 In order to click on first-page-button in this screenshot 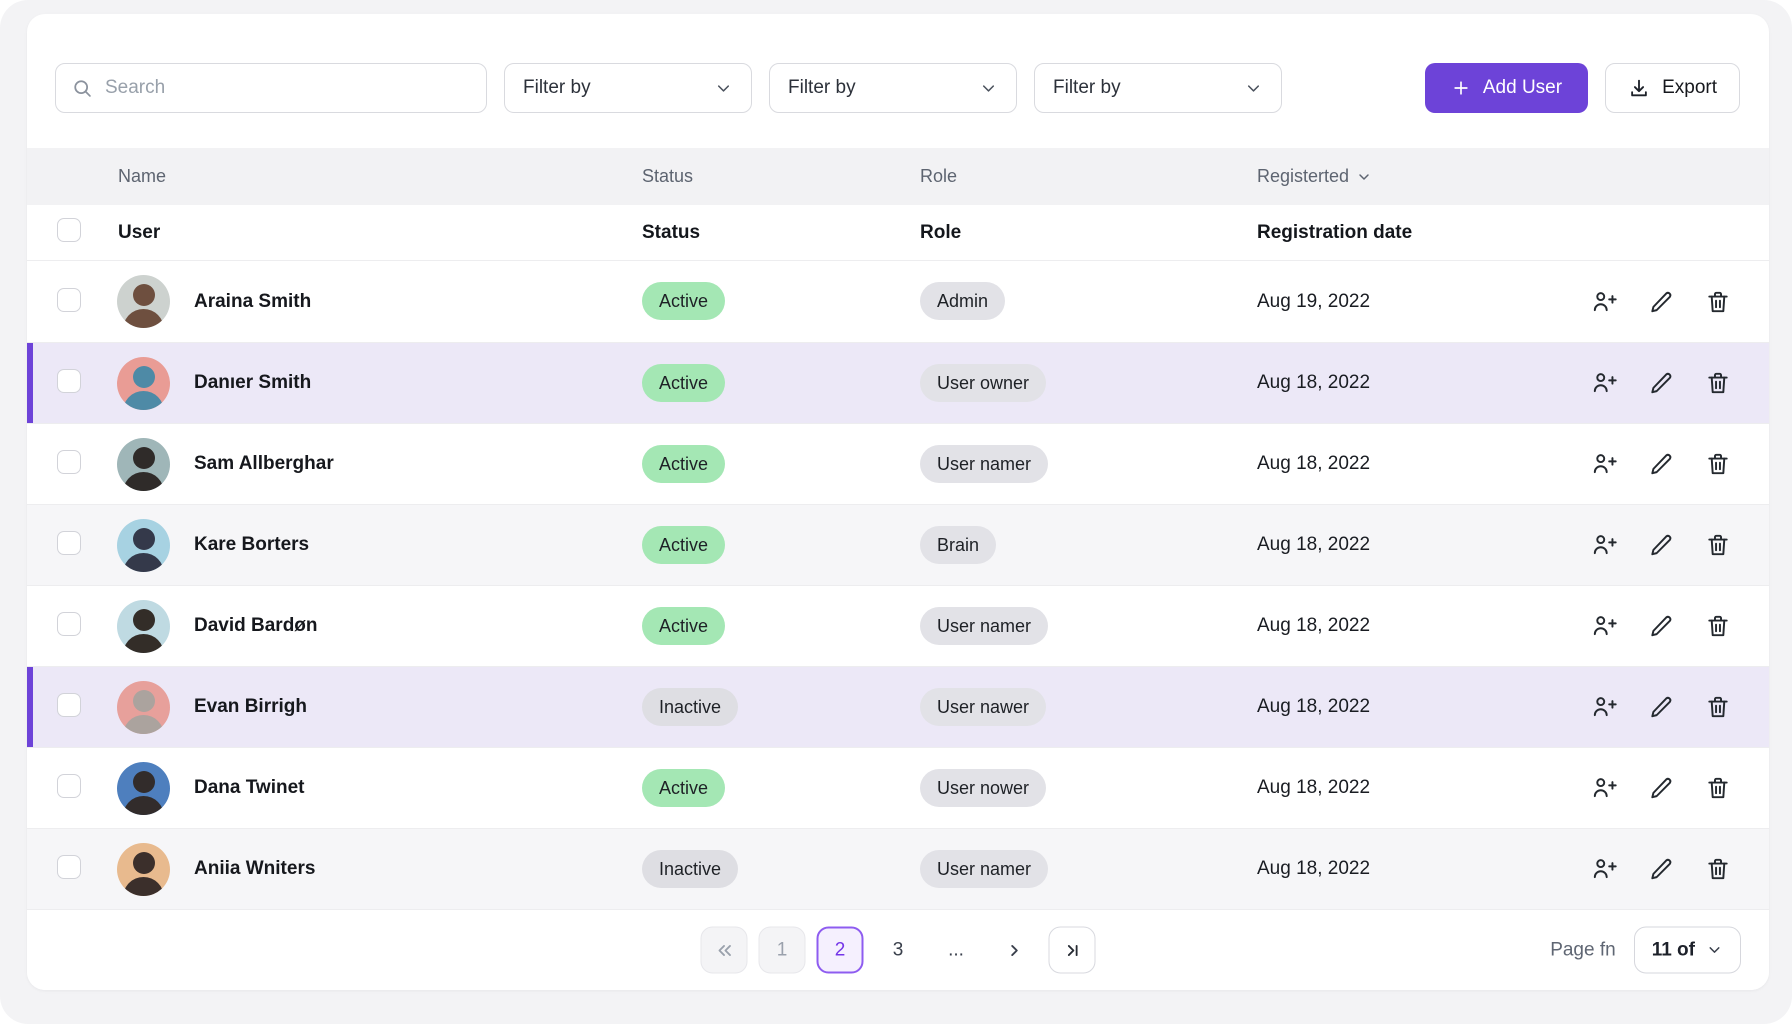, I will do `click(724, 950)`.